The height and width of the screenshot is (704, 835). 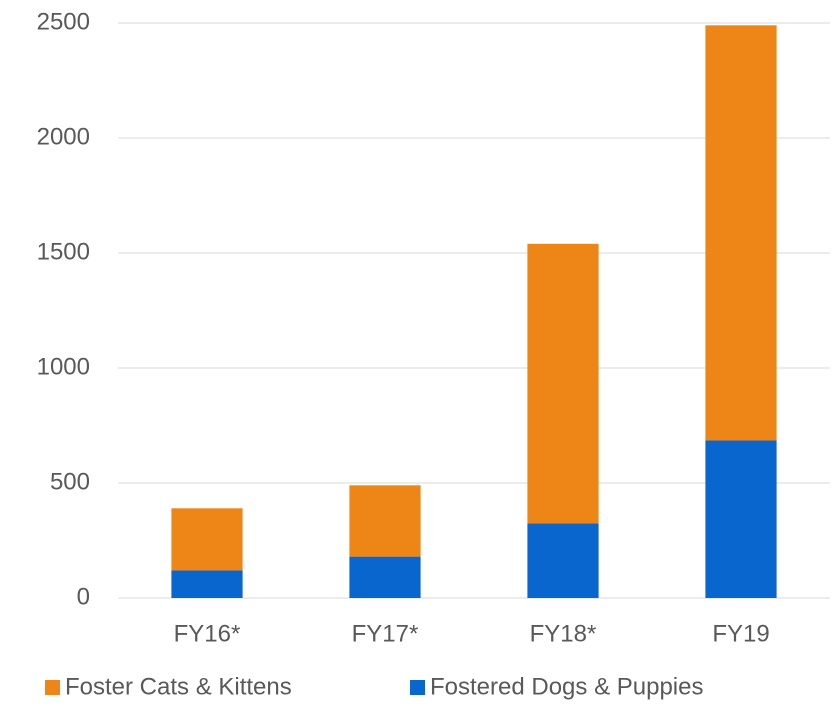 I want to click on x-tick-label: FY18*, so click(x=563, y=633).